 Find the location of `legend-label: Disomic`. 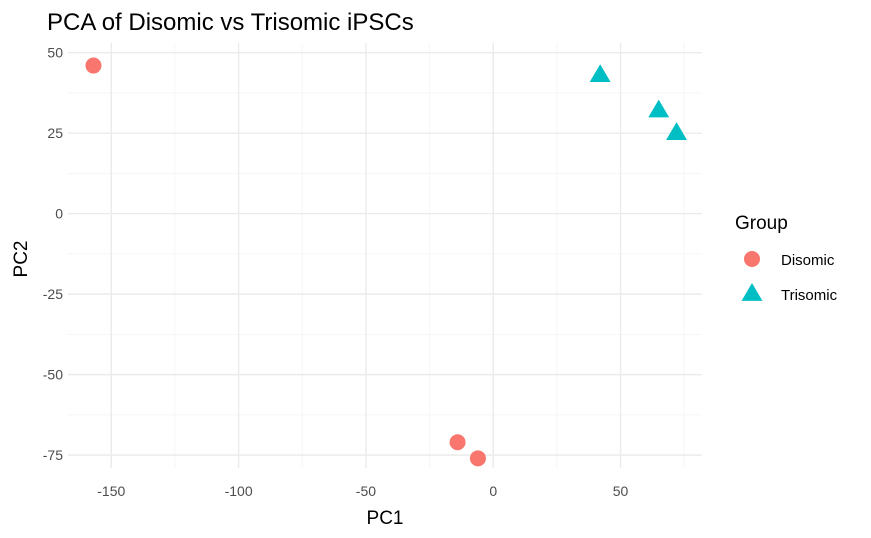

legend-label: Disomic is located at coordinates (808, 260).